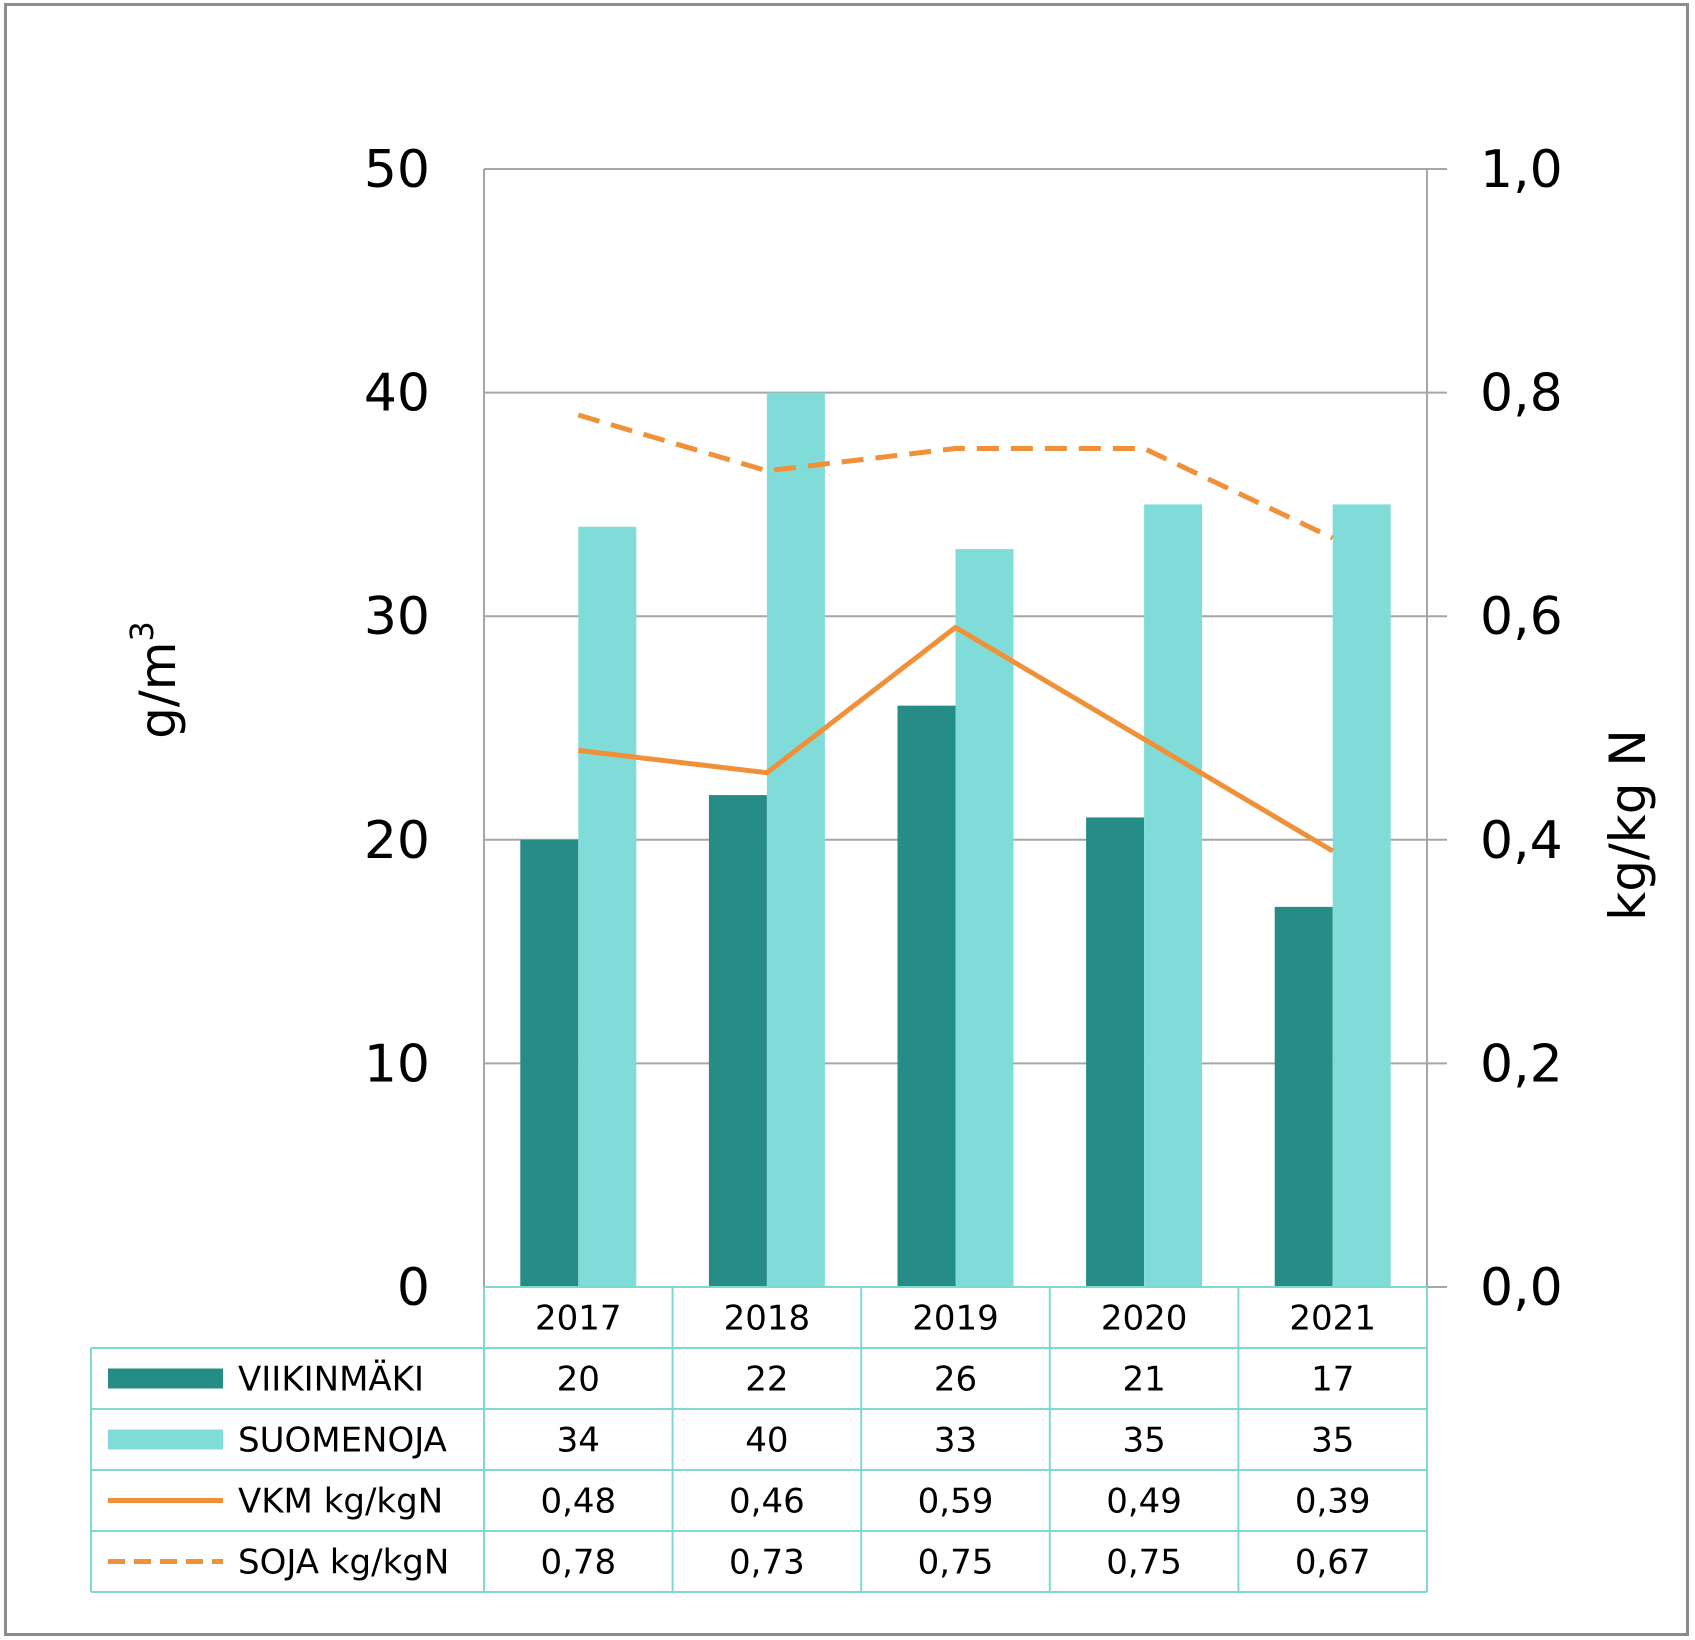 The image size is (1695, 1640). I want to click on y2-tick-label: 0,6, so click(1521, 617).